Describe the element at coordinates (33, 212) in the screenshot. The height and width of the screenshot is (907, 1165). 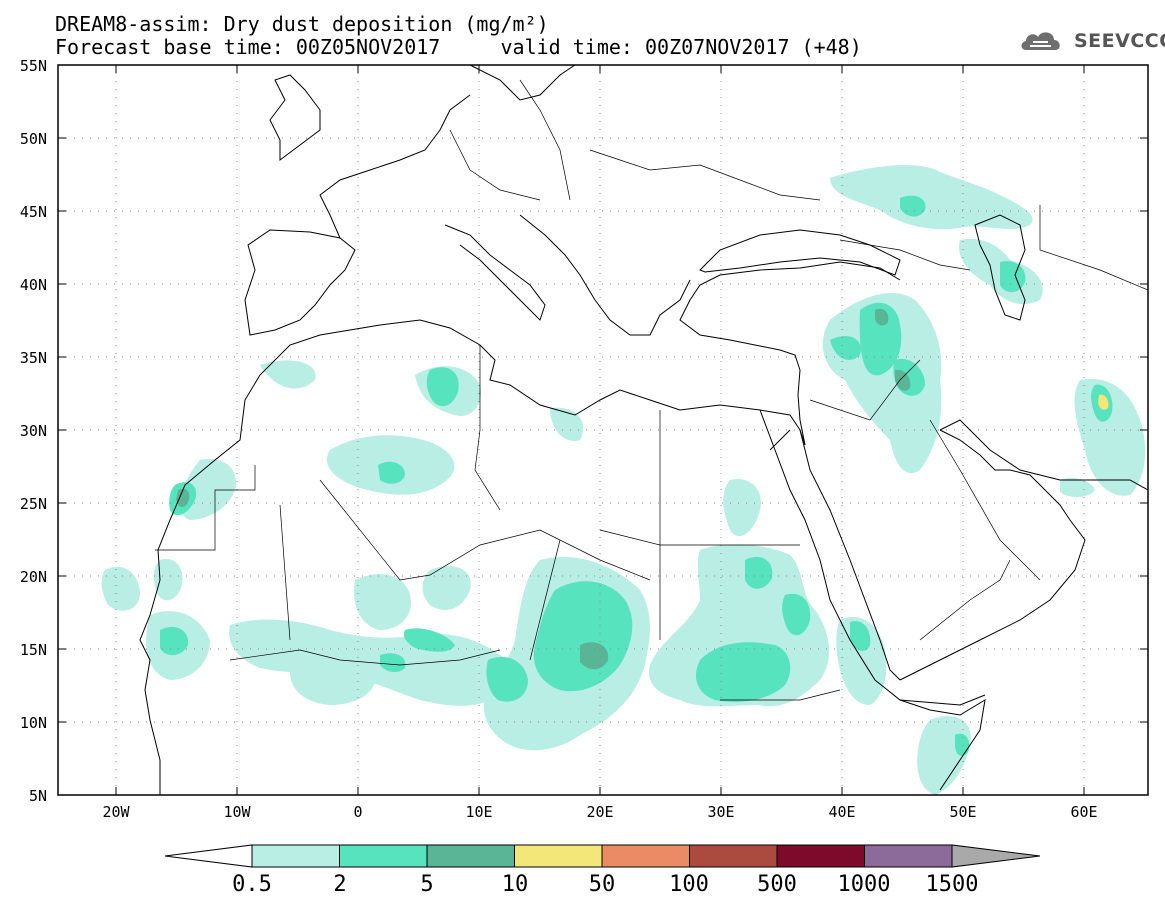
I see `lat-label: 45N` at that location.